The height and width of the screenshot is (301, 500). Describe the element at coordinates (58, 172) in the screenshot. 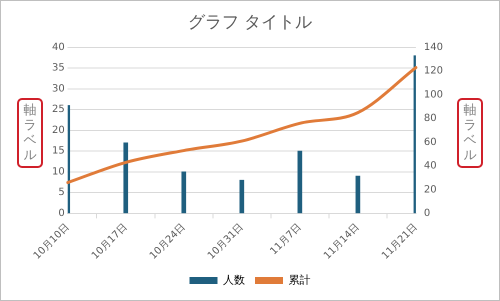

I see `y-tick-label: 10` at that location.